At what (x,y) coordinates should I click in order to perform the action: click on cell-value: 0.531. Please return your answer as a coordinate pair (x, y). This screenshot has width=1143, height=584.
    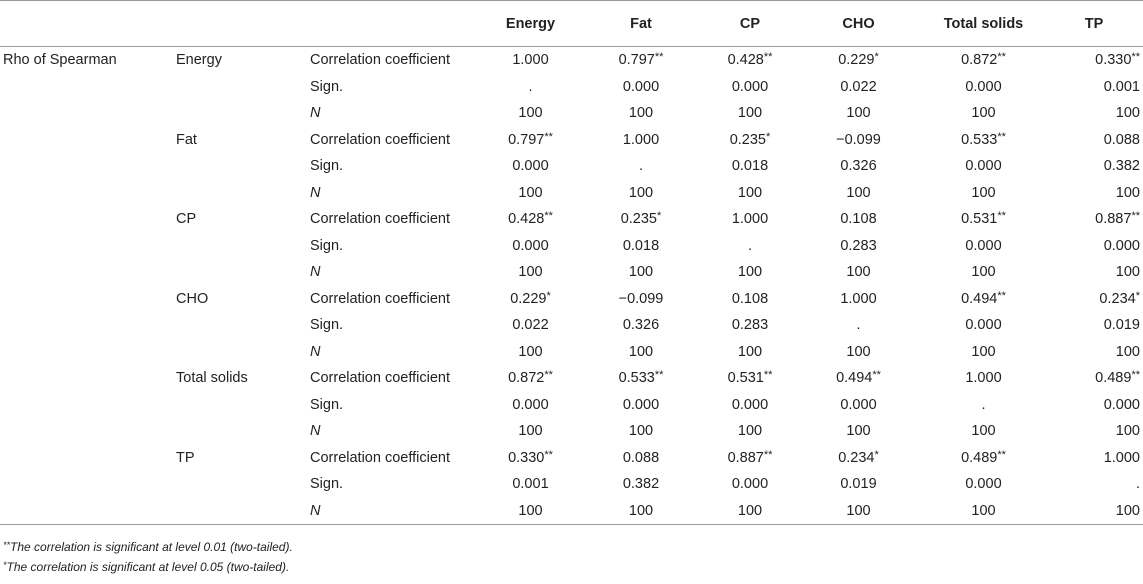
    Looking at the image, I should click on (979, 219).